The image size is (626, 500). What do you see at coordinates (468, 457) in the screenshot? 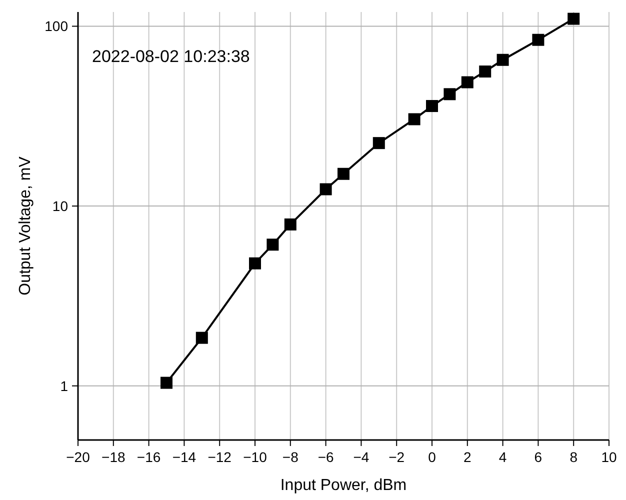
I see `x-tick-label: 2` at bounding box center [468, 457].